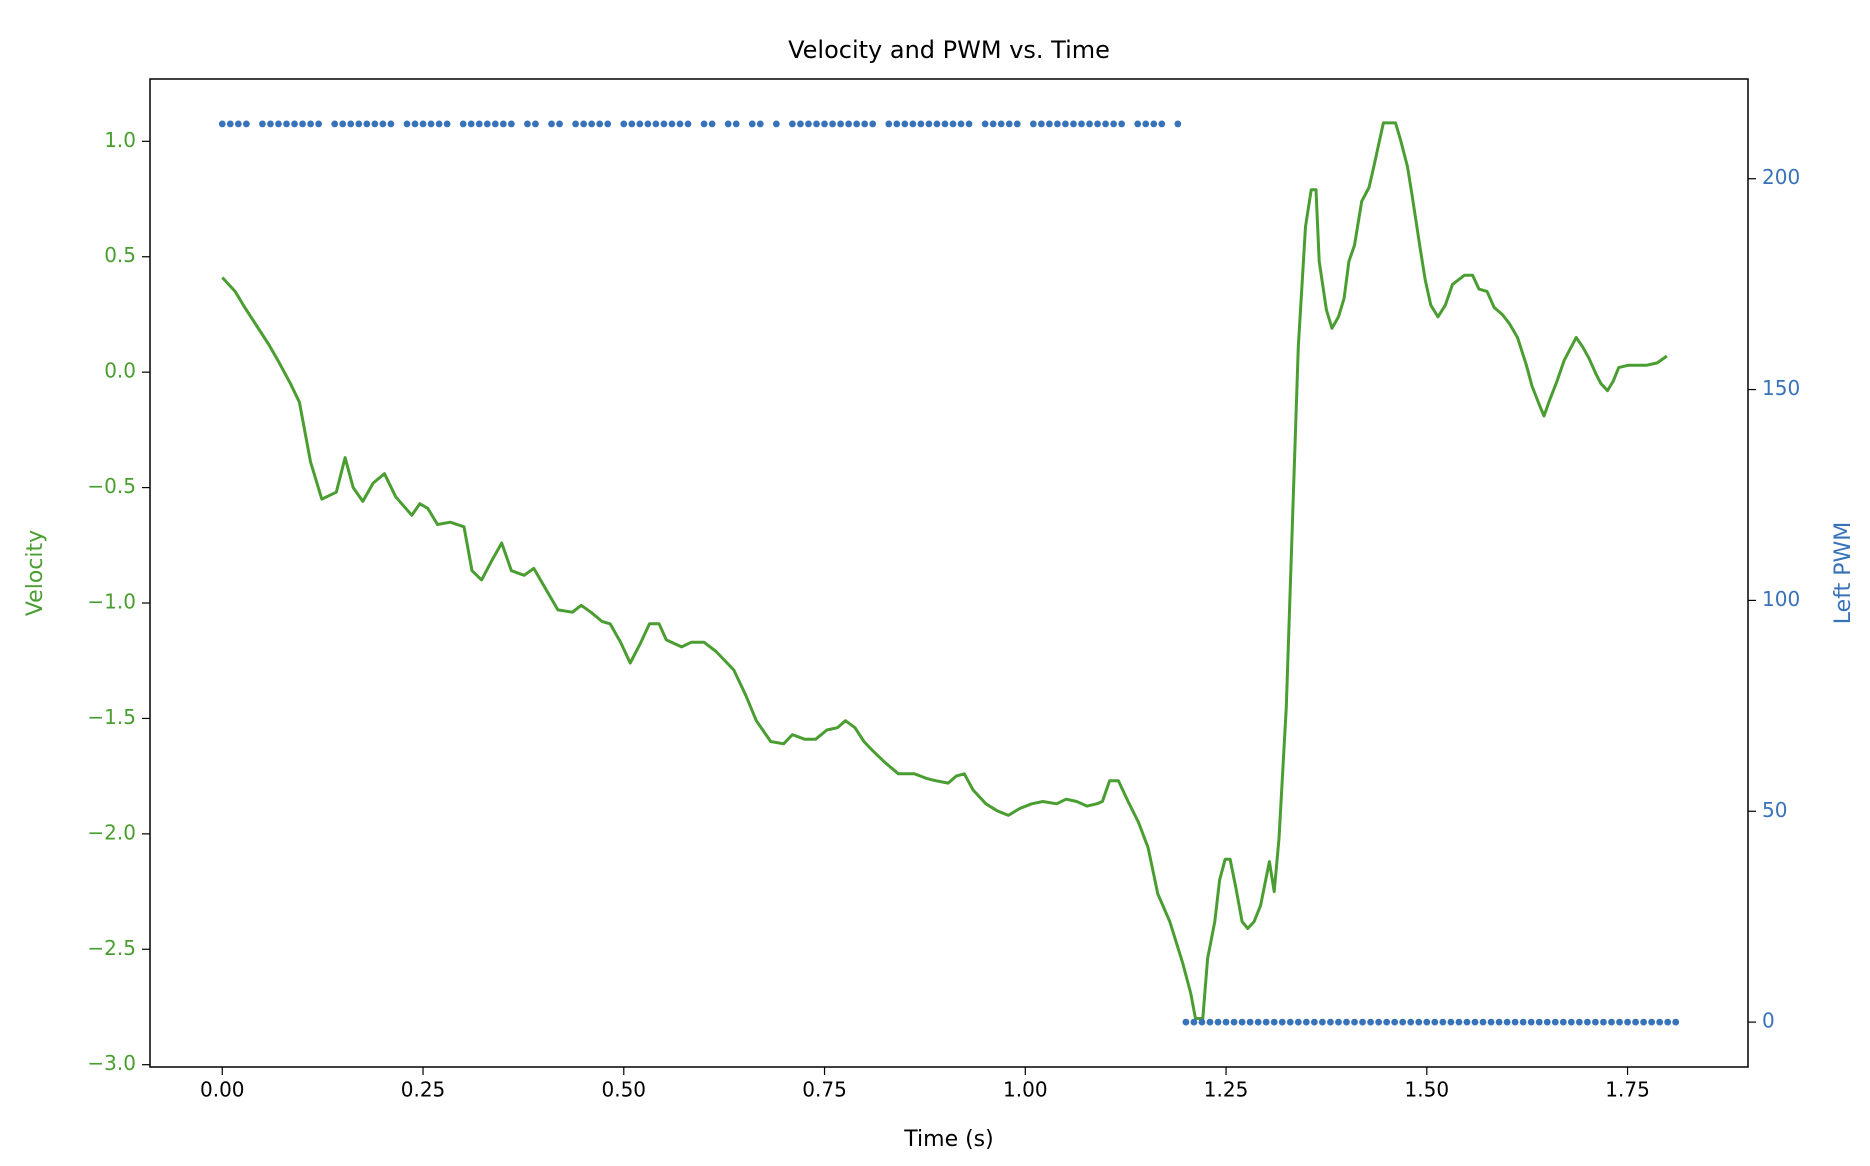 The width and height of the screenshot is (1870, 1166). Describe the element at coordinates (120, 371) in the screenshot. I see `y-tick-label: 0.0` at that location.